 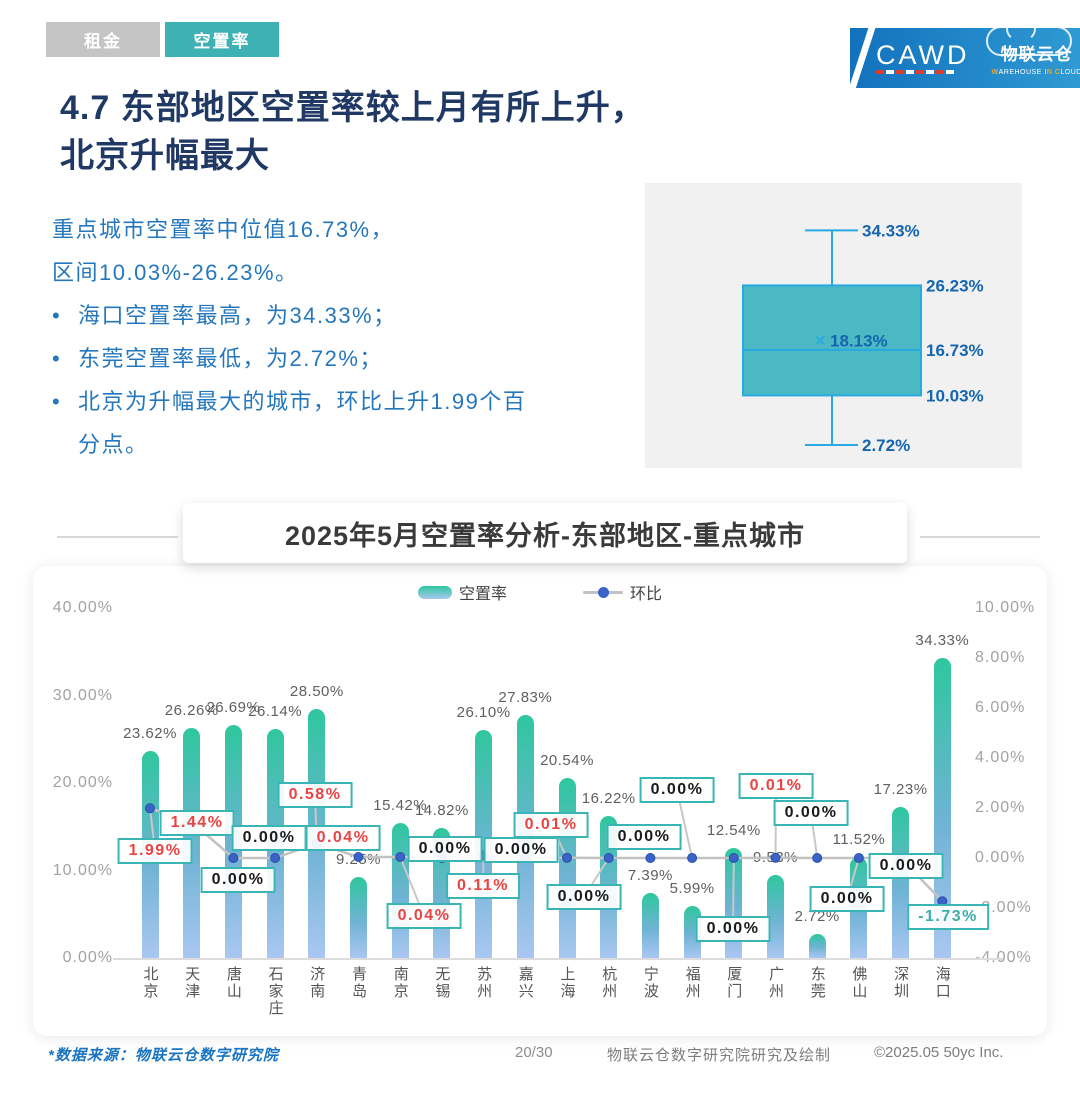 What do you see at coordinates (275, 712) in the screenshot?
I see `bar-value-label: 26.14%` at bounding box center [275, 712].